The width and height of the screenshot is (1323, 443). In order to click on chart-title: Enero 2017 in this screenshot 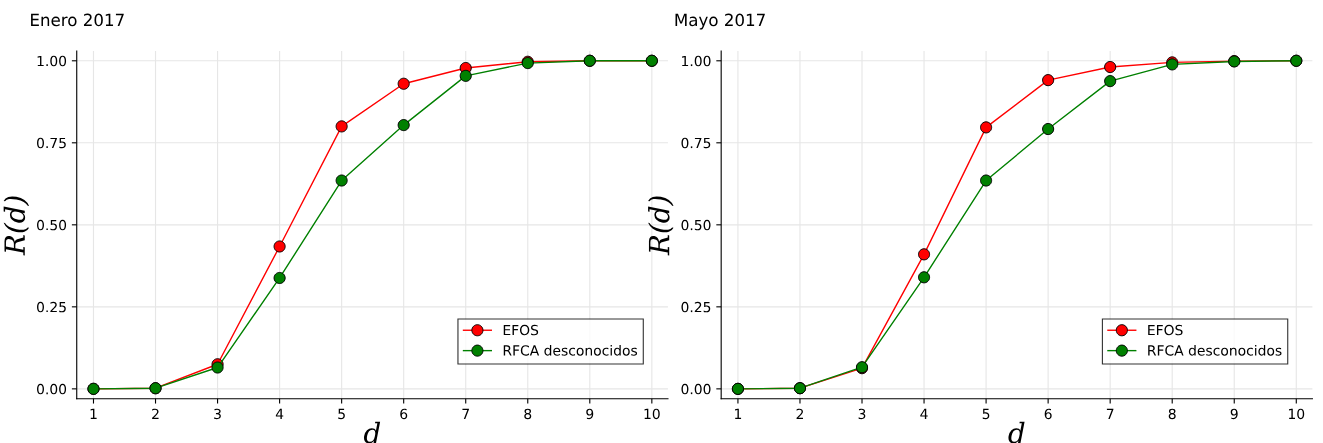, I will do `click(77, 20)`.